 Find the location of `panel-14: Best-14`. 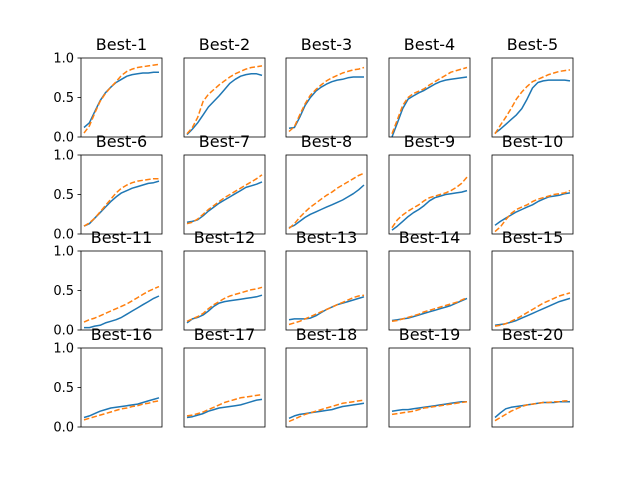

panel-14: Best-14 is located at coordinates (429, 279).